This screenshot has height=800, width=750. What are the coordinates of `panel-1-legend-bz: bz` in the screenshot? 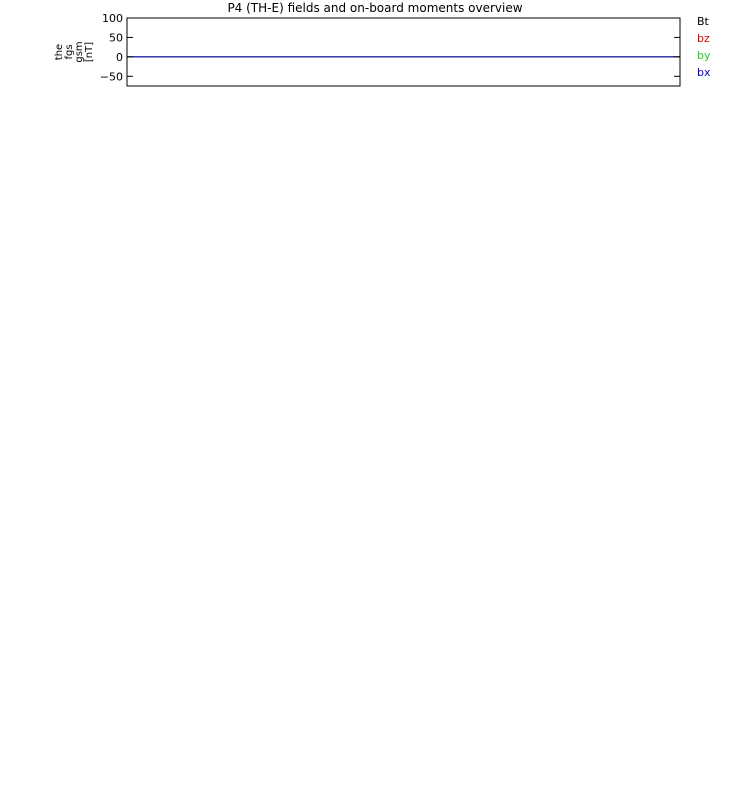 It's located at (703, 38).